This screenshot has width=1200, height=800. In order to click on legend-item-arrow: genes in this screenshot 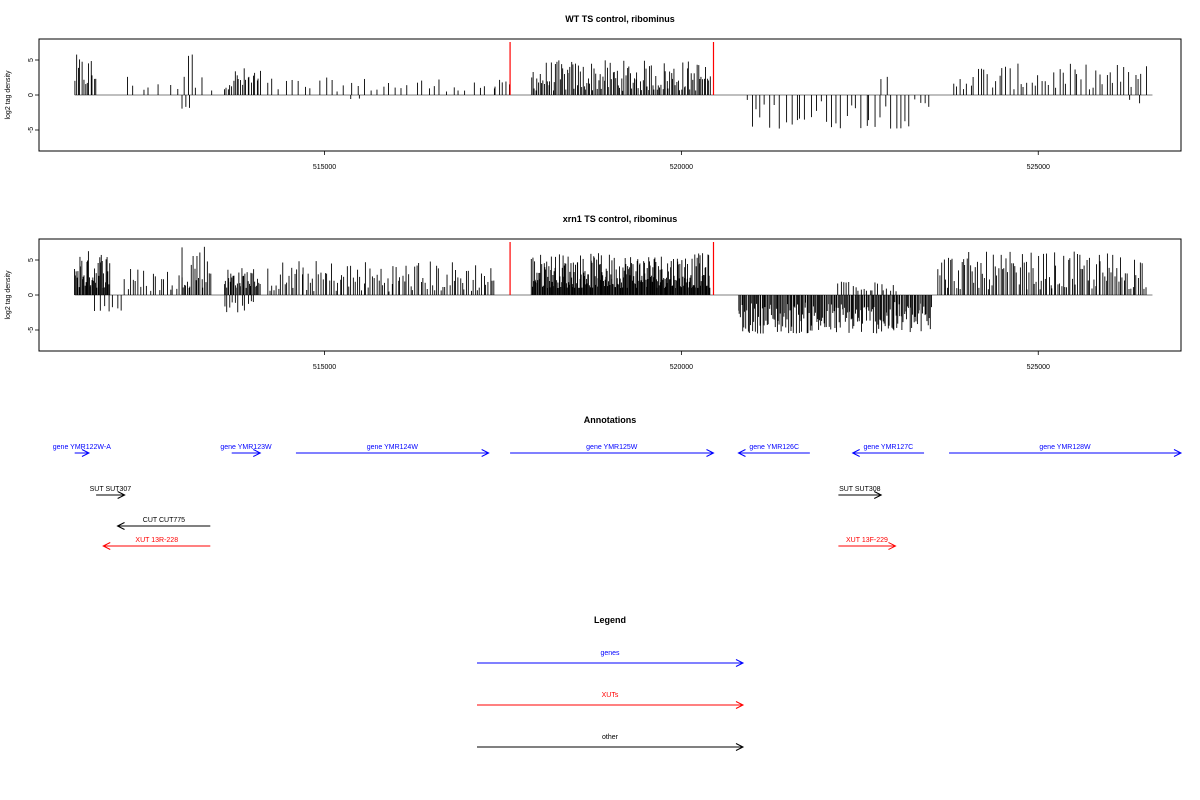, I will do `click(611, 658)`.